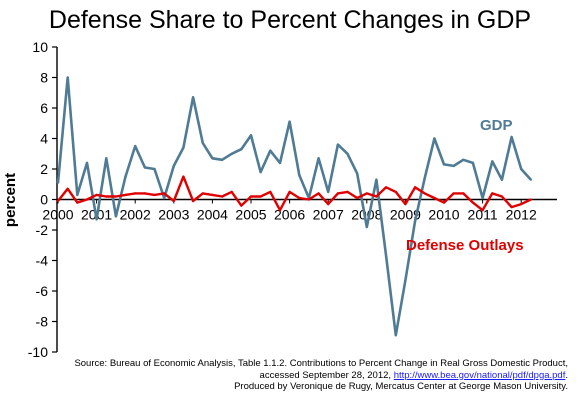 This screenshot has width=580, height=407. I want to click on x-tick-label: 2008, so click(366, 215).